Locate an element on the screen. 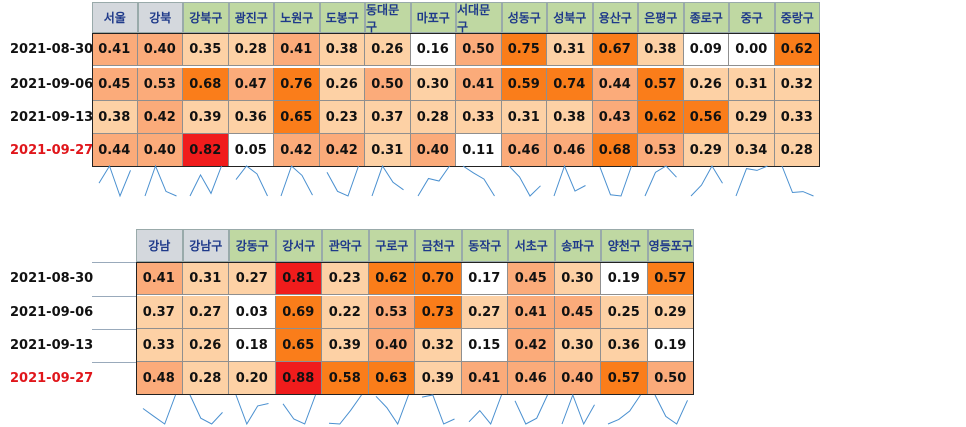  heatmap-cell: 0.05 is located at coordinates (251, 150).